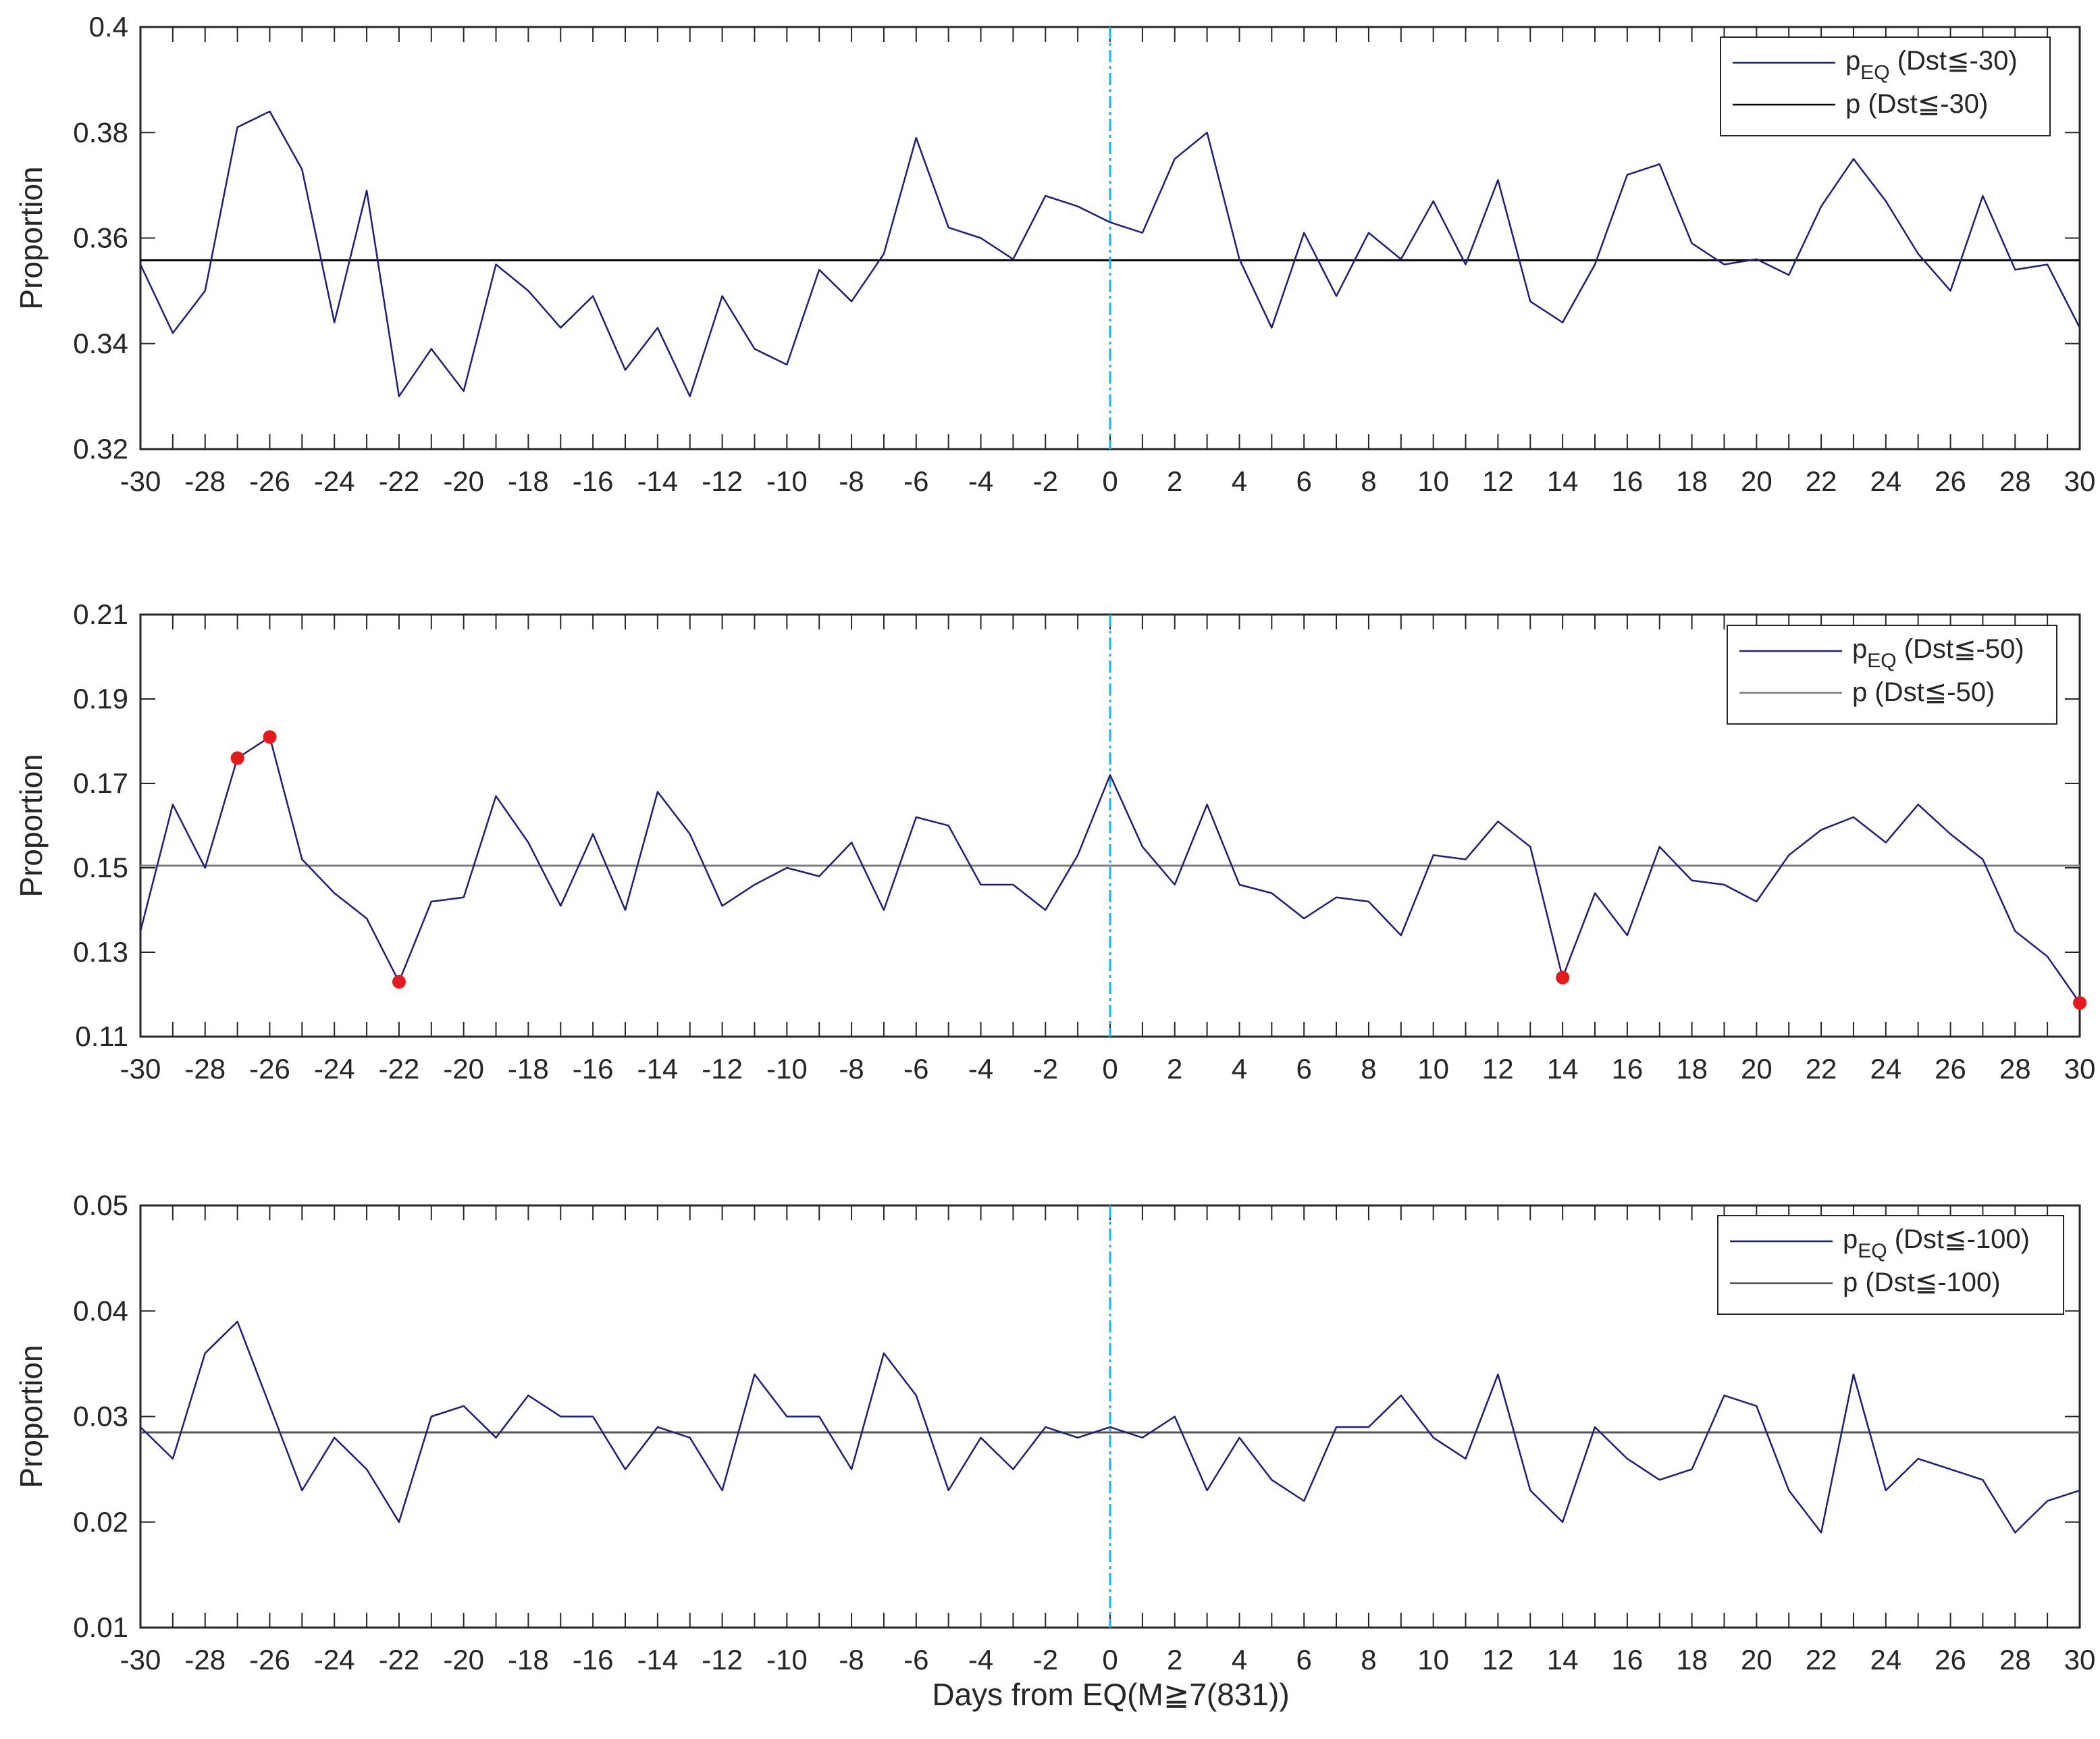  I want to click on legend: pEQ (Dst≦-100)p (Dst≦-100), so click(1891, 1265).